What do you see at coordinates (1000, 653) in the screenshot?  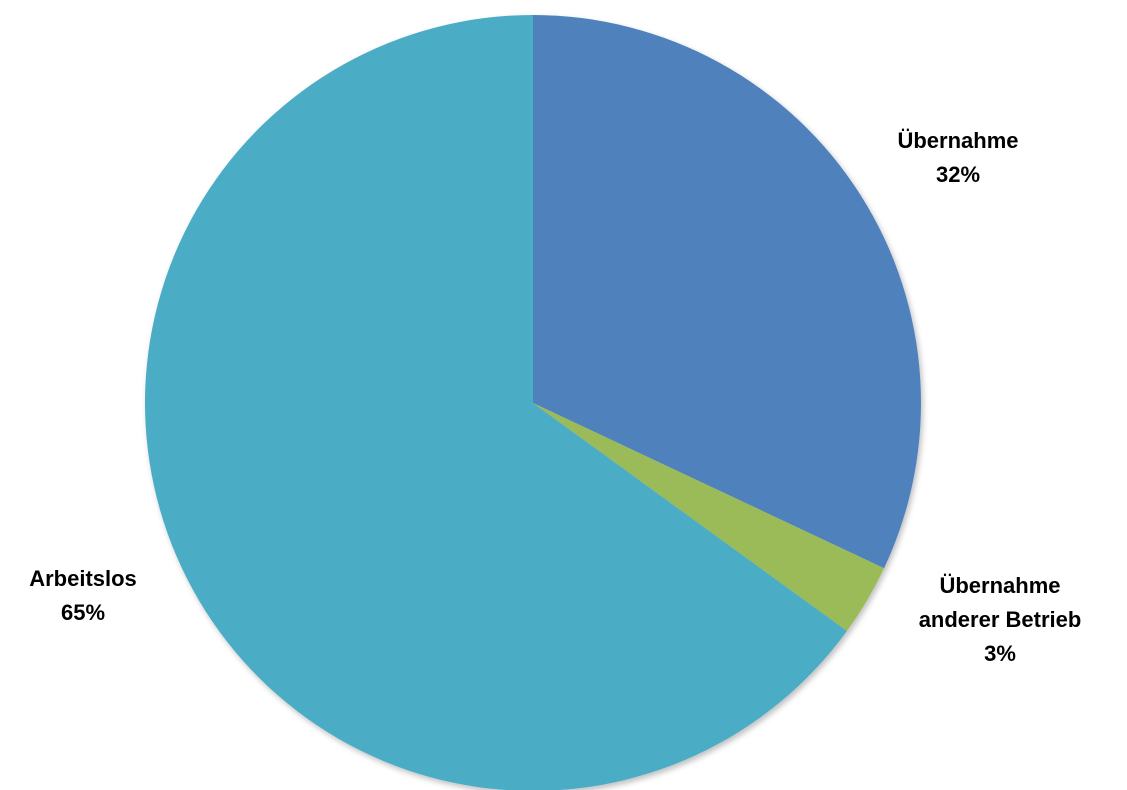 I see `data-label-line: 3%` at bounding box center [1000, 653].